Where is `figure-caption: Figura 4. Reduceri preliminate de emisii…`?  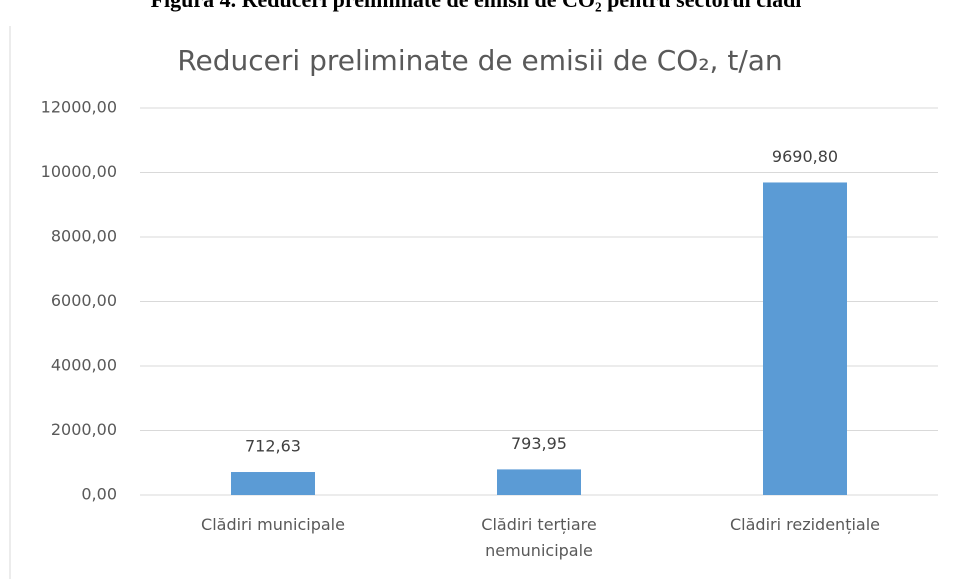 figure-caption: Figura 4. Reduceri preliminate de emisii… is located at coordinates (476, 6).